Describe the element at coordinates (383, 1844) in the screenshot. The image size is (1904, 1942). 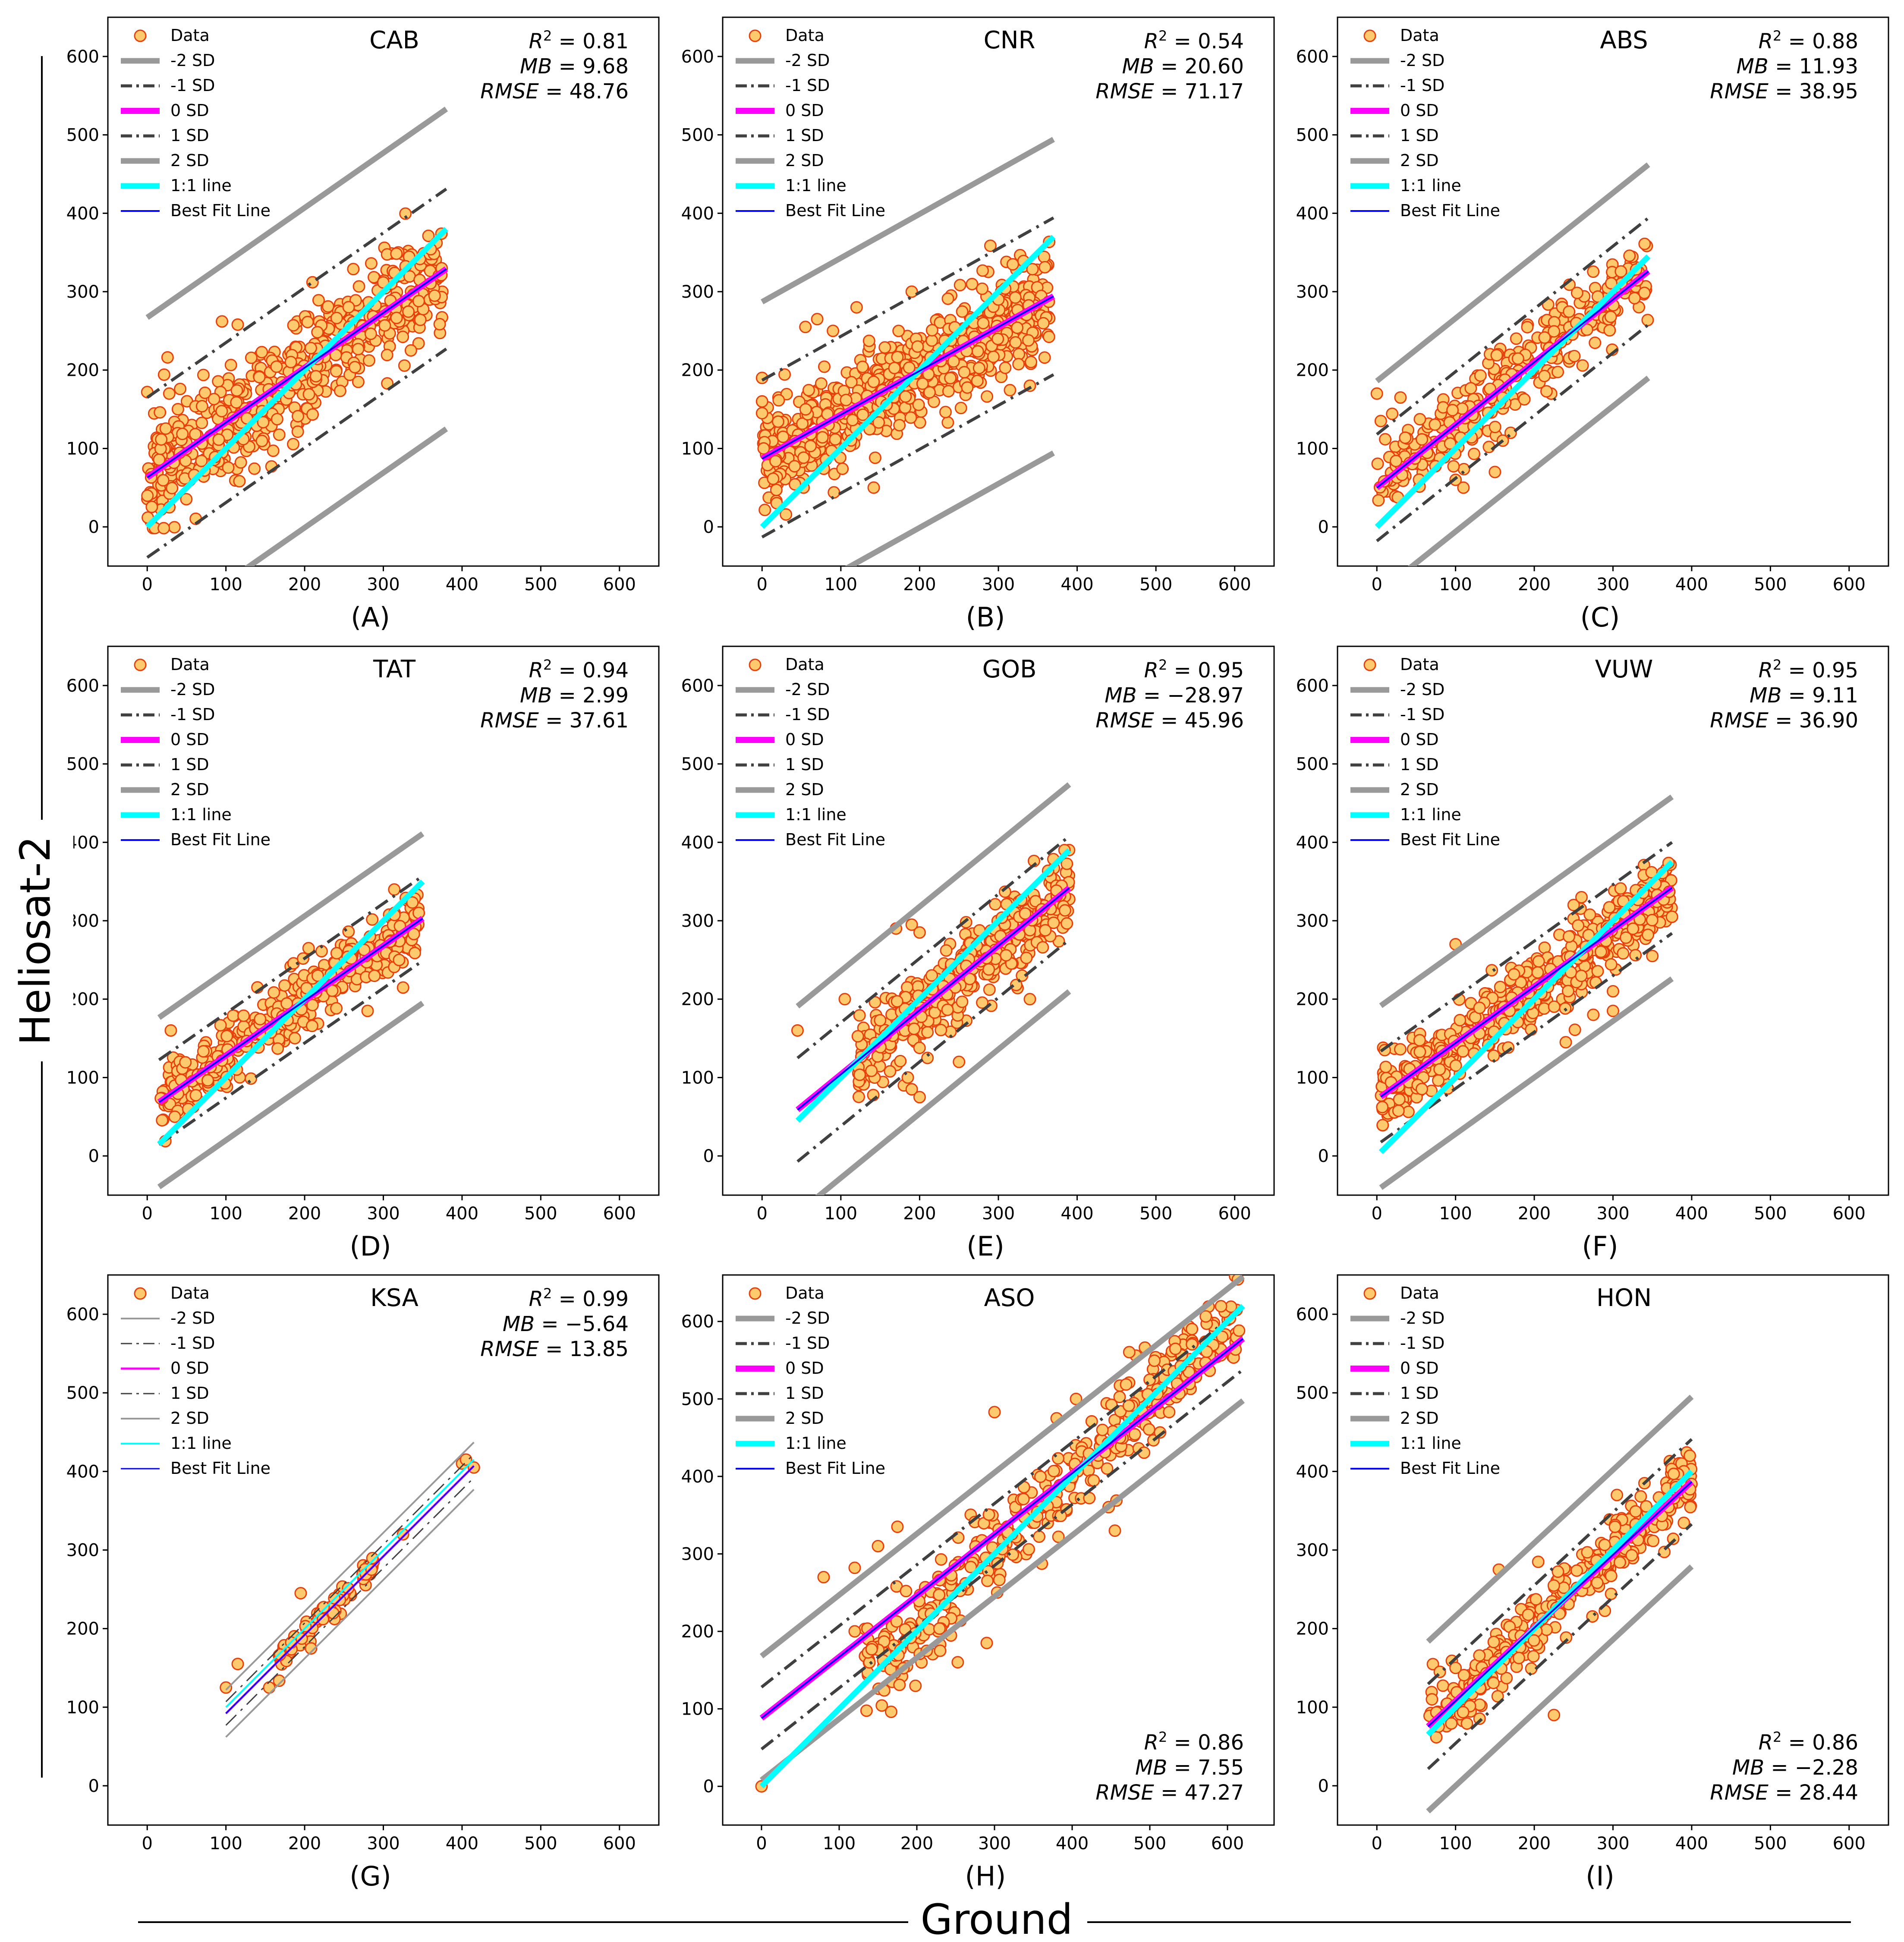
I see `x-tick-label: 300` at that location.